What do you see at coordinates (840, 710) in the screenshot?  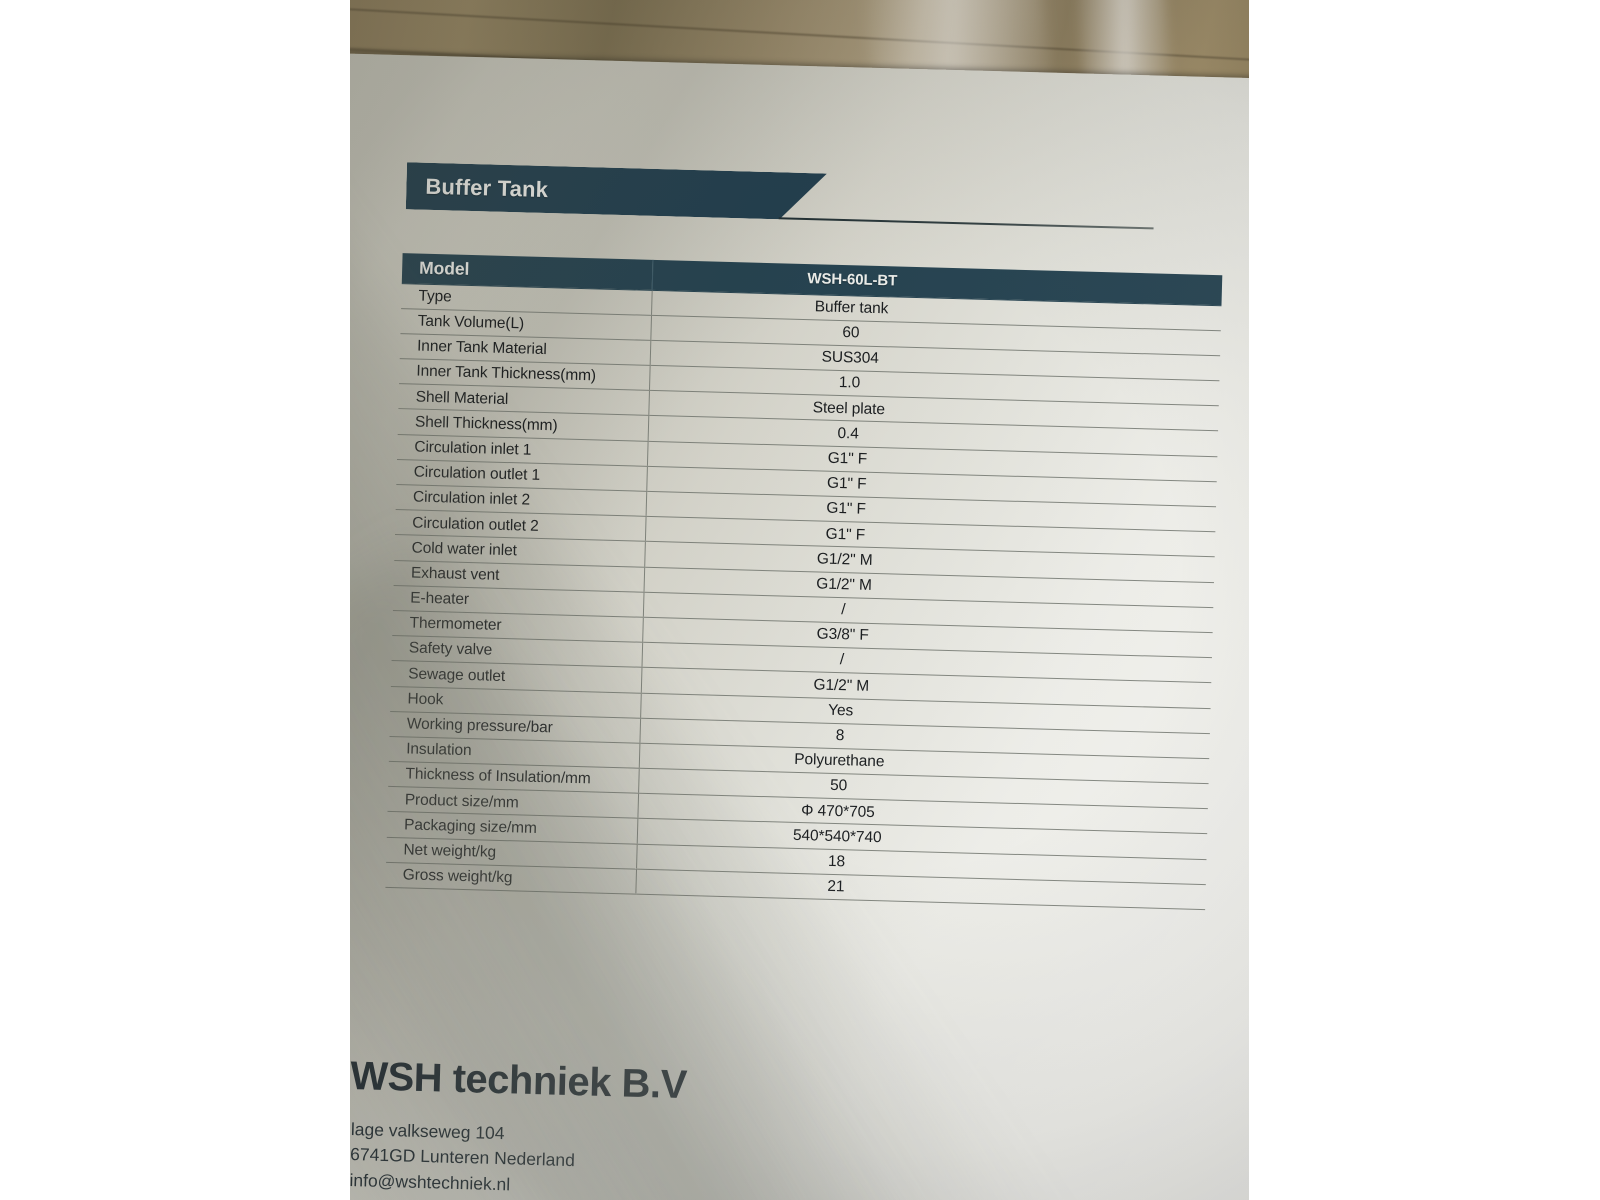 I see `spec-value: Yes` at bounding box center [840, 710].